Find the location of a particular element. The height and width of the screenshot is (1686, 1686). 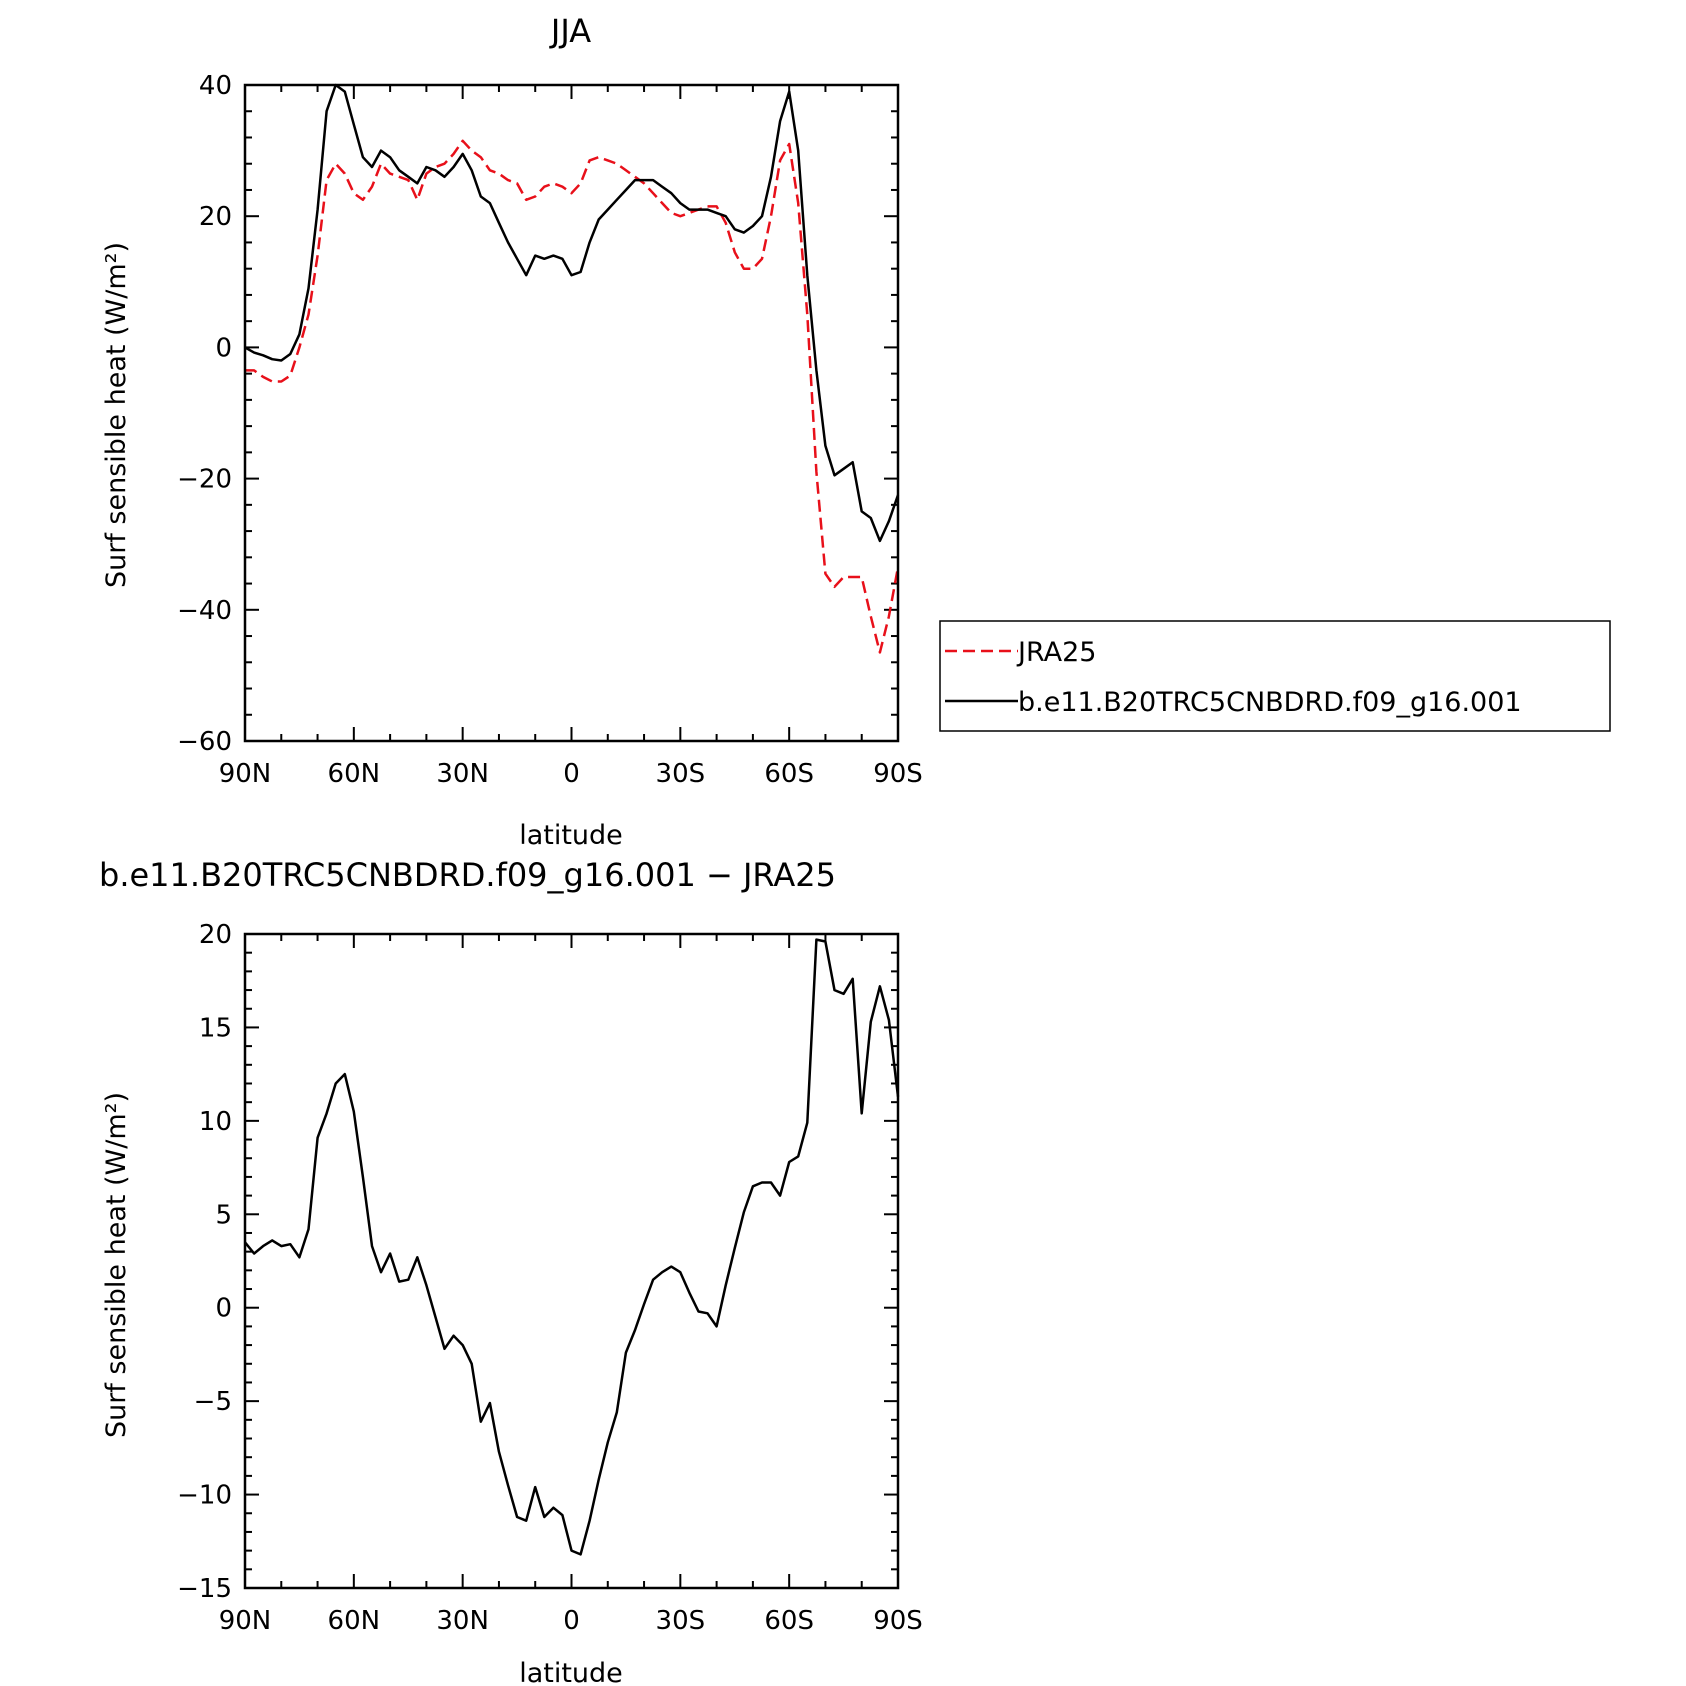

y-tick-label: −20 is located at coordinates (204, 480).